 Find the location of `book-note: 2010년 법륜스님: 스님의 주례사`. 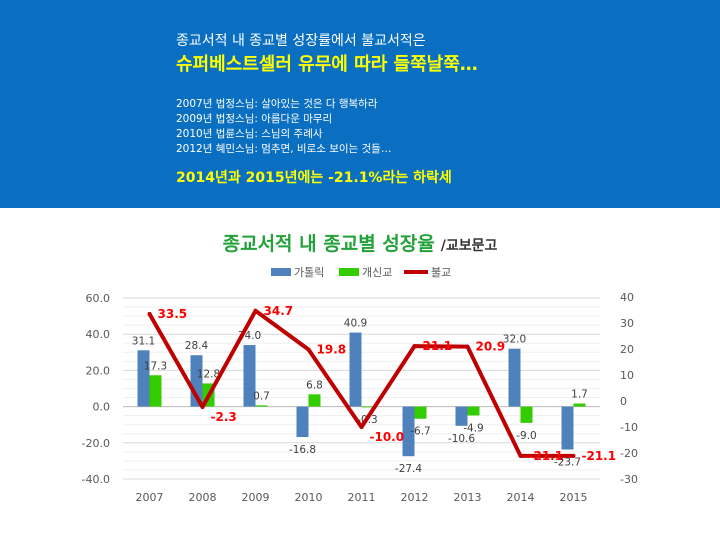

book-note: 2010년 법륜스님: 스님의 주례사 is located at coordinates (249, 134).